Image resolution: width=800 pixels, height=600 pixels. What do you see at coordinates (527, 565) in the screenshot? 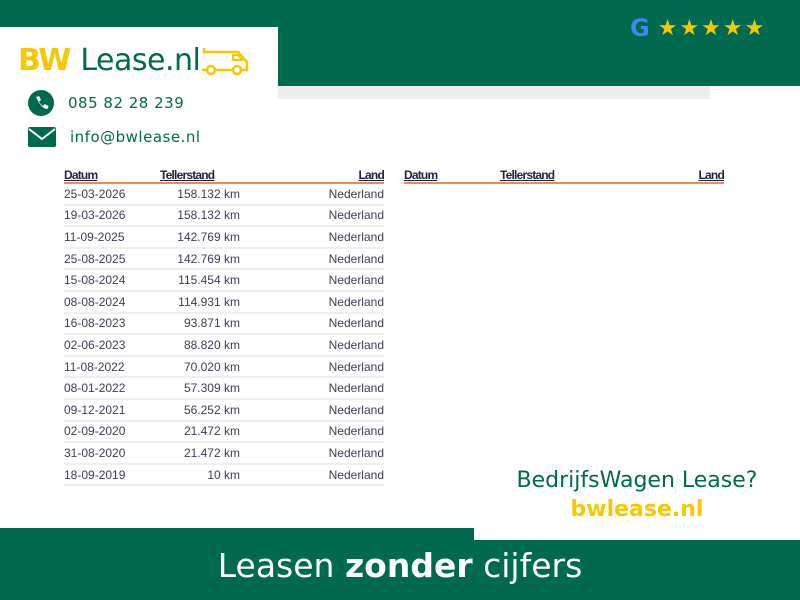
I see `tagline-post: cijfers` at bounding box center [527, 565].